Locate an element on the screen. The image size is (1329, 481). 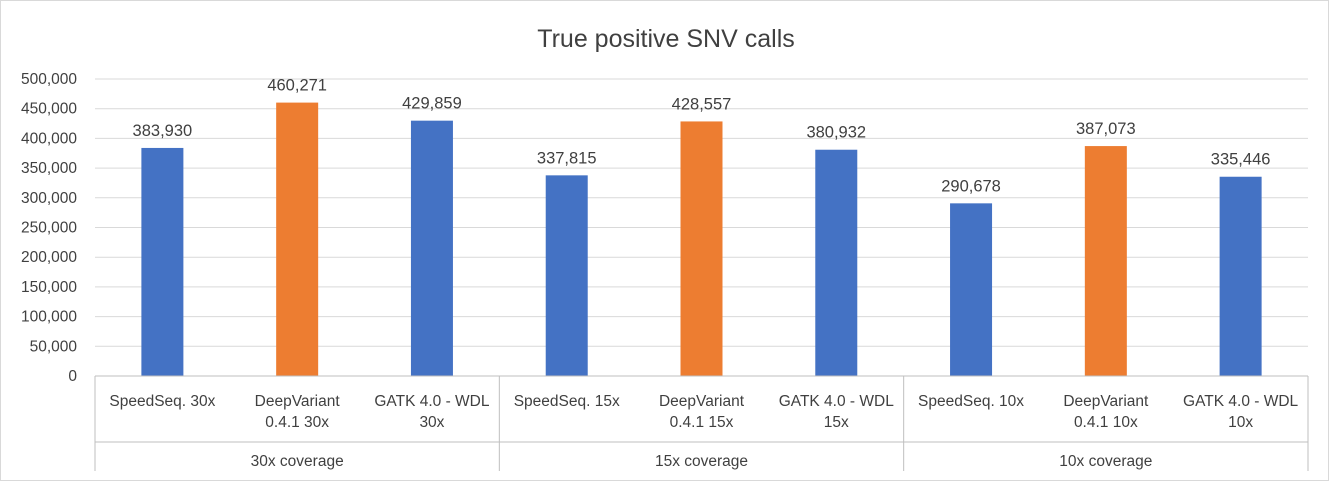
group-label: 10x coverage is located at coordinates (1105, 461).